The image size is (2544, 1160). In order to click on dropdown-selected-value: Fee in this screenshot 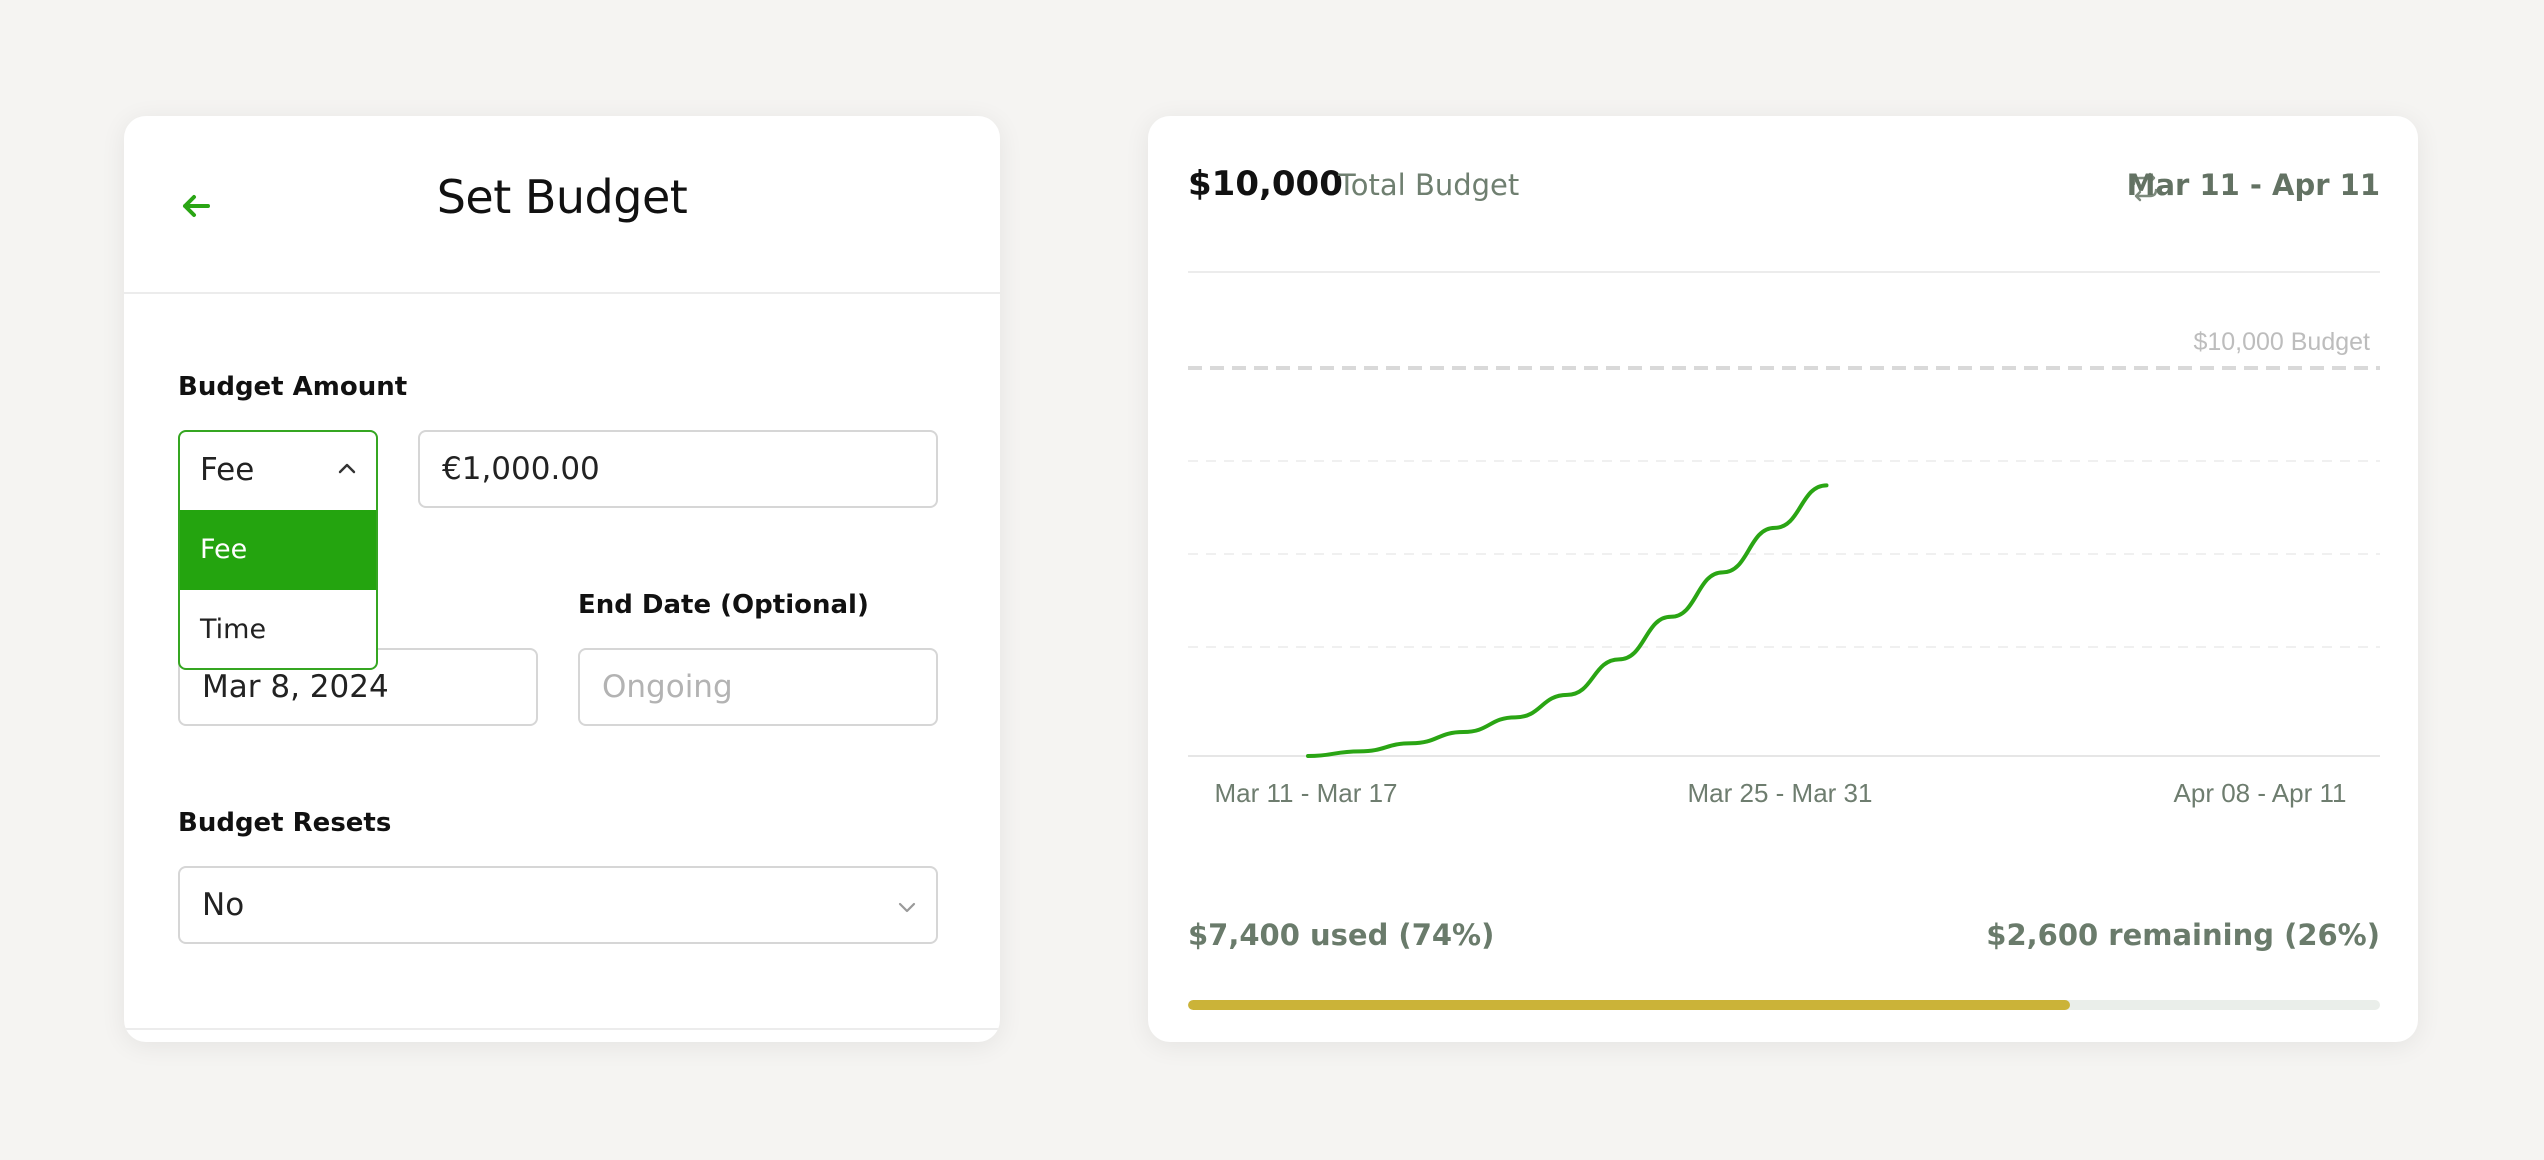, I will do `click(227, 470)`.